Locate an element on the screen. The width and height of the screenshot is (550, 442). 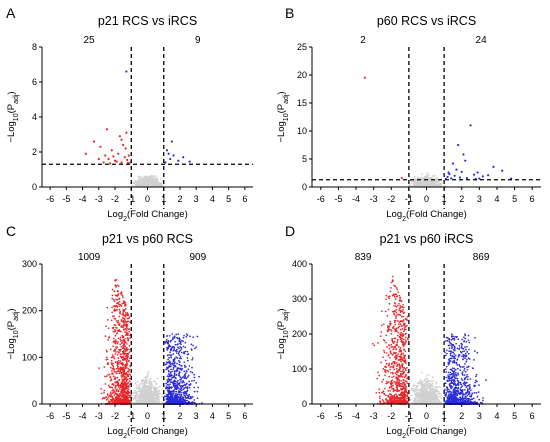
x-tick-label: -5 is located at coordinates (66, 199).